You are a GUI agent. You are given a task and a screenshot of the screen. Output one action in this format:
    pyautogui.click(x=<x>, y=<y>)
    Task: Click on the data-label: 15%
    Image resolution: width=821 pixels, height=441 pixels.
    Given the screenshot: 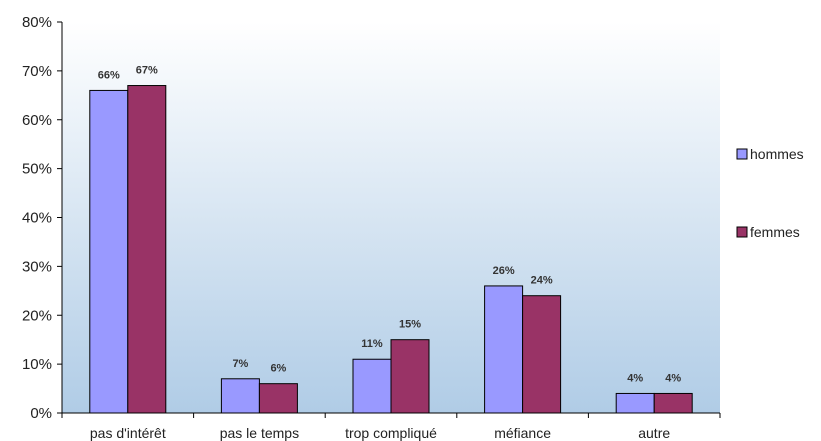 What is the action you would take?
    pyautogui.click(x=410, y=325)
    